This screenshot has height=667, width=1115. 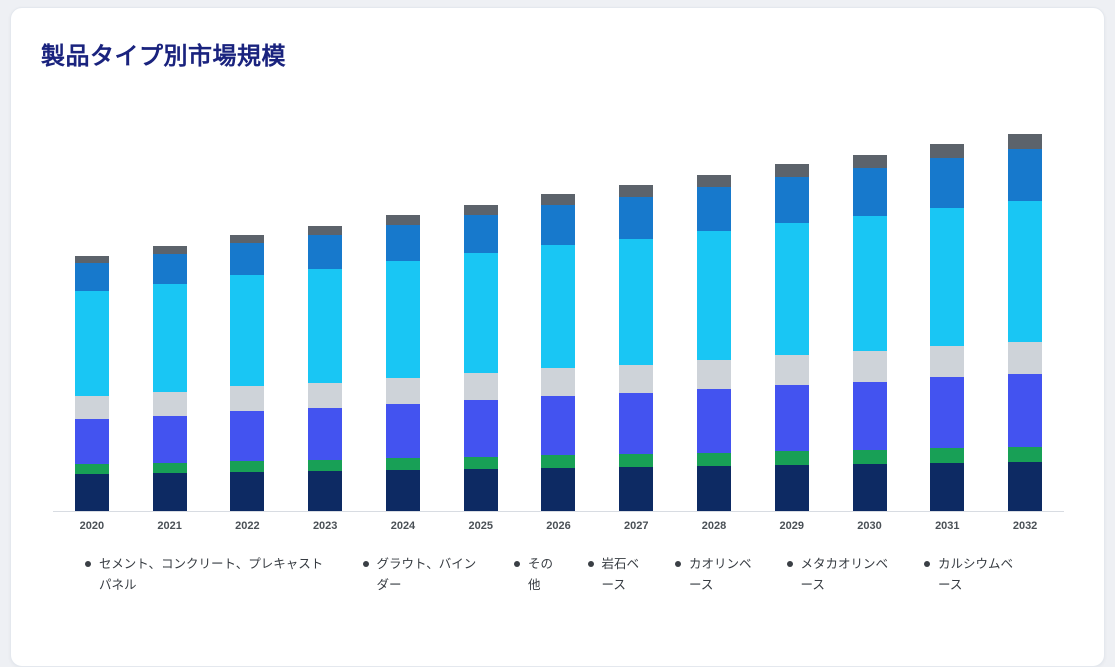 I want to click on bar-stack-2024, so click(x=402, y=363).